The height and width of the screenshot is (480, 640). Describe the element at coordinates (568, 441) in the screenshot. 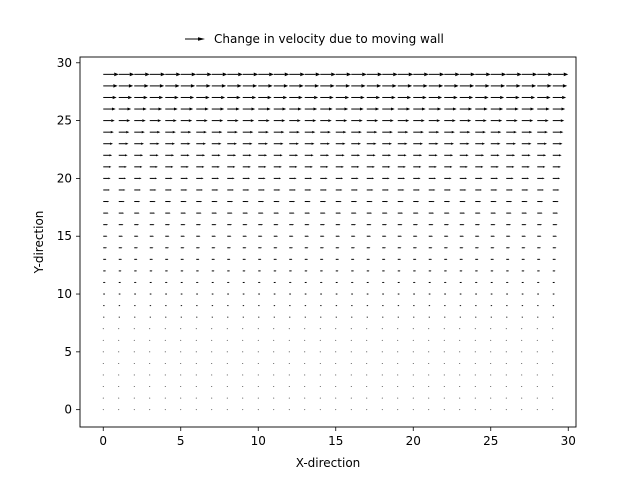

I see `x-tick-label: 30` at that location.